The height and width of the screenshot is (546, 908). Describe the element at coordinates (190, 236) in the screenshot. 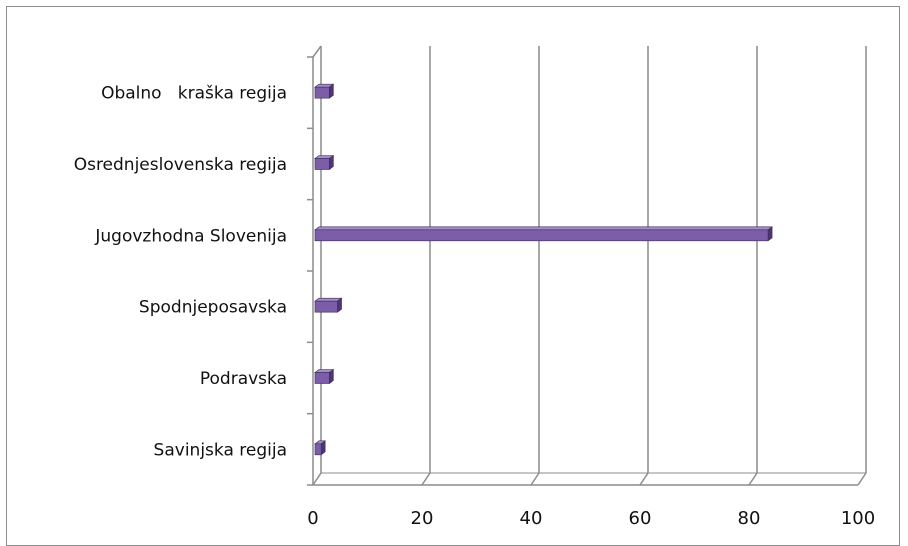

I see `category-label: Jugovzhodna Slovenija` at that location.